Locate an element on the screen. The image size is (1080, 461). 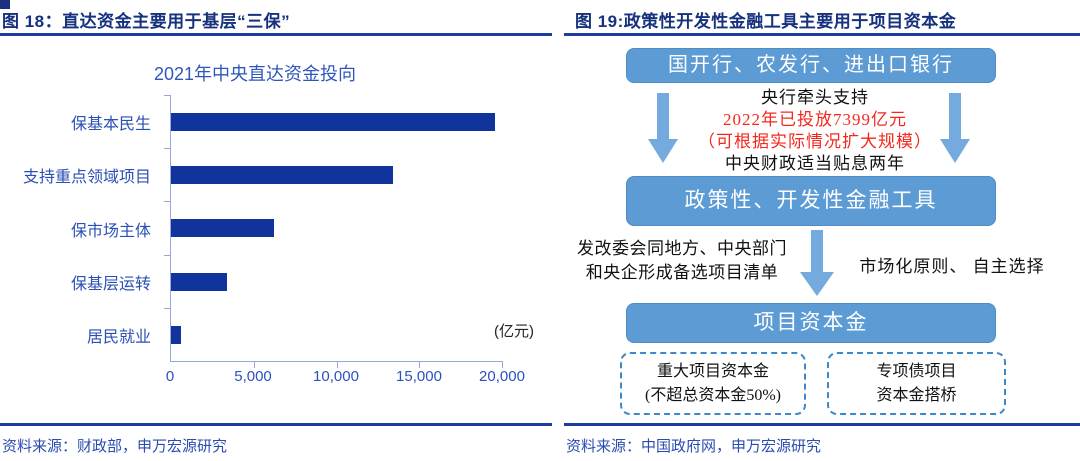
figure-18-title: 图 18：直达资金主要用于基层“三保” is located at coordinates (146, 21).